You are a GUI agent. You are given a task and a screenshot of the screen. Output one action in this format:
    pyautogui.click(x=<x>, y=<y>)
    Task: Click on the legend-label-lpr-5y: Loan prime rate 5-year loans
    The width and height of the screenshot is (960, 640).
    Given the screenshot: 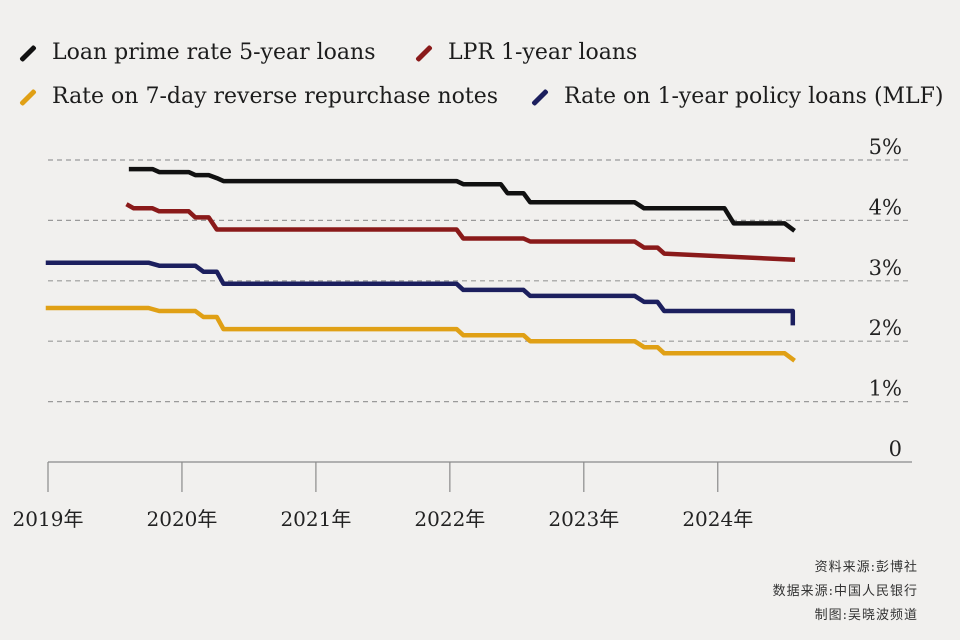 What is the action you would take?
    pyautogui.click(x=214, y=52)
    